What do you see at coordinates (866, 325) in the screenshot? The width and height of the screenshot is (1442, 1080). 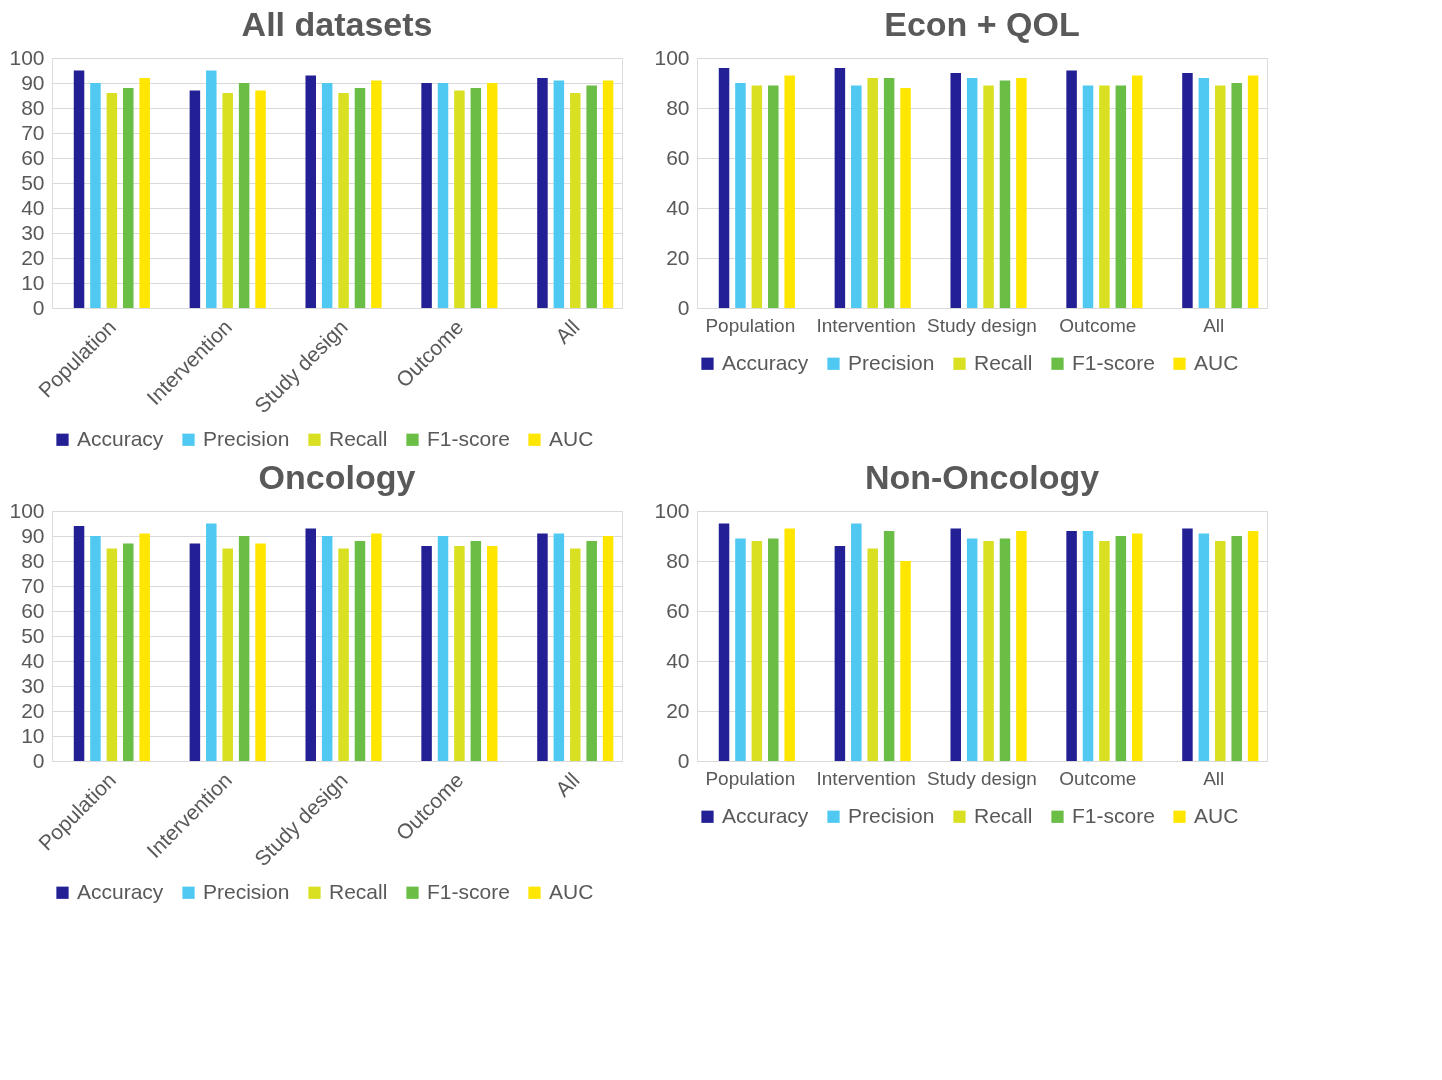 I see `x-tick-label: Intervention` at bounding box center [866, 325].